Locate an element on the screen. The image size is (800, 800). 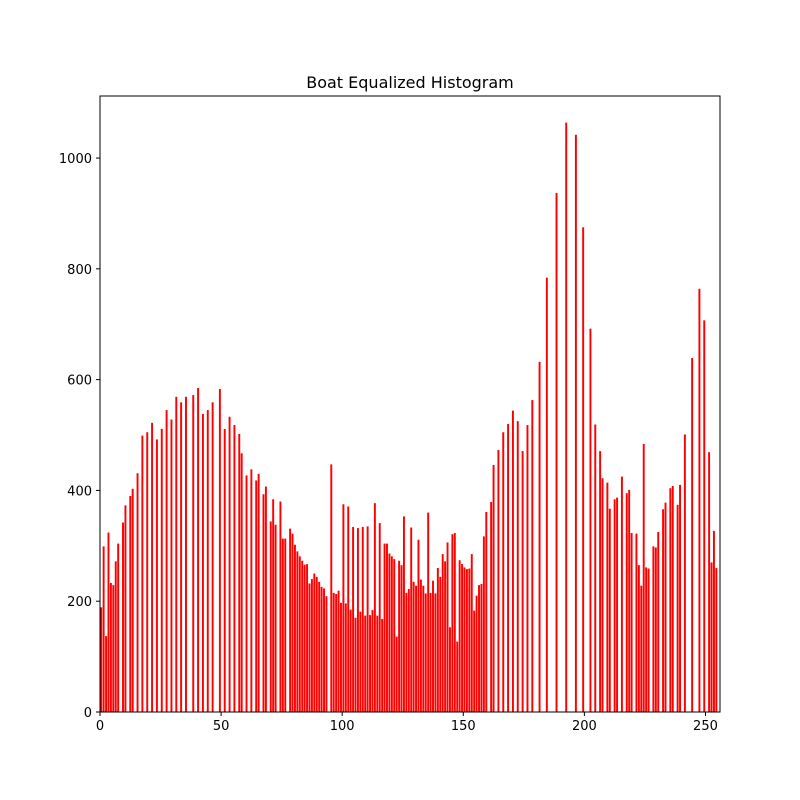
y-tick-label: 600 is located at coordinates (79, 381).